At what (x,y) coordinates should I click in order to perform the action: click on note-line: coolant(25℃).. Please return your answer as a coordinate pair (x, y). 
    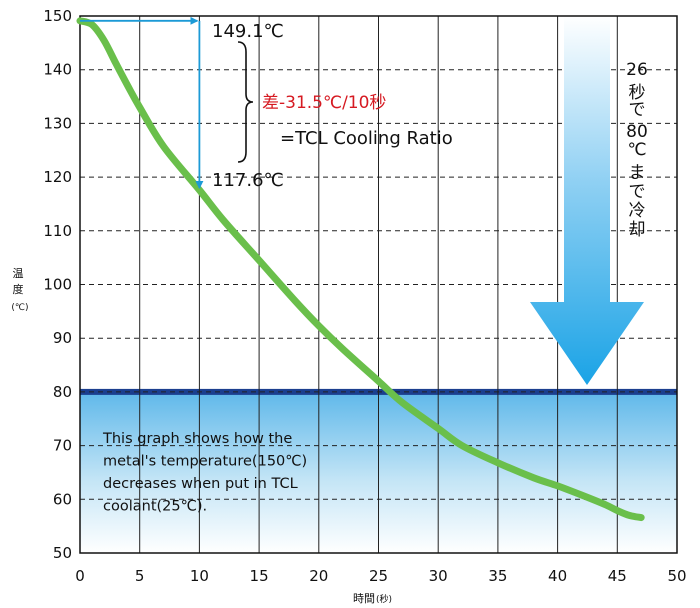
    Looking at the image, I should click on (155, 507).